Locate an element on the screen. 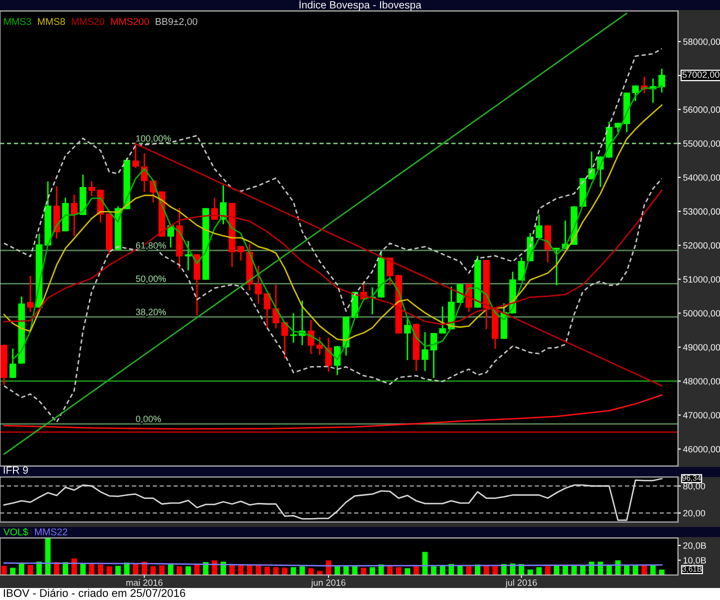 Image resolution: width=720 pixels, height=600 pixels. y-tick-label: 47000,00 is located at coordinates (701, 416).